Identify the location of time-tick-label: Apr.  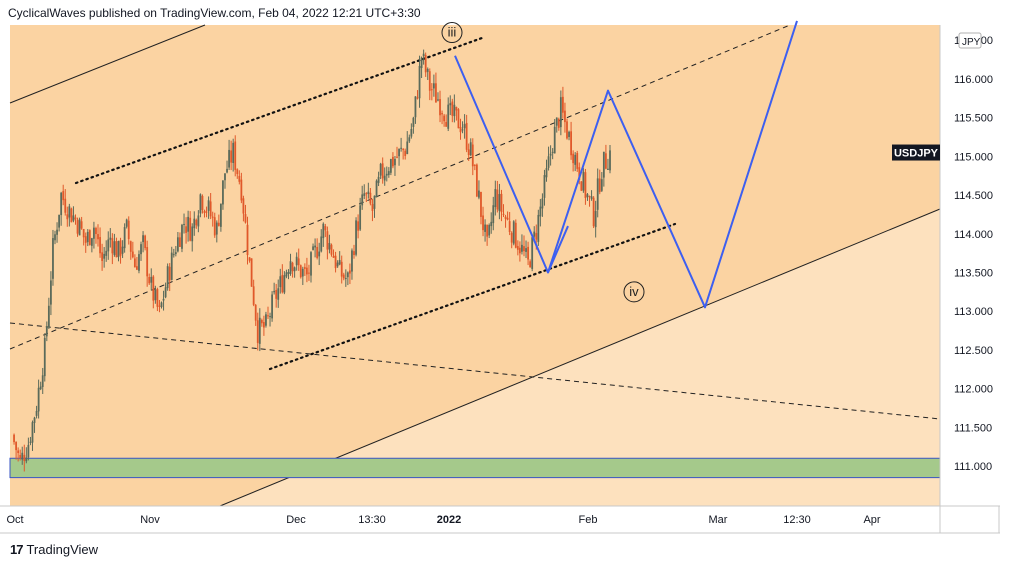
(871, 520).